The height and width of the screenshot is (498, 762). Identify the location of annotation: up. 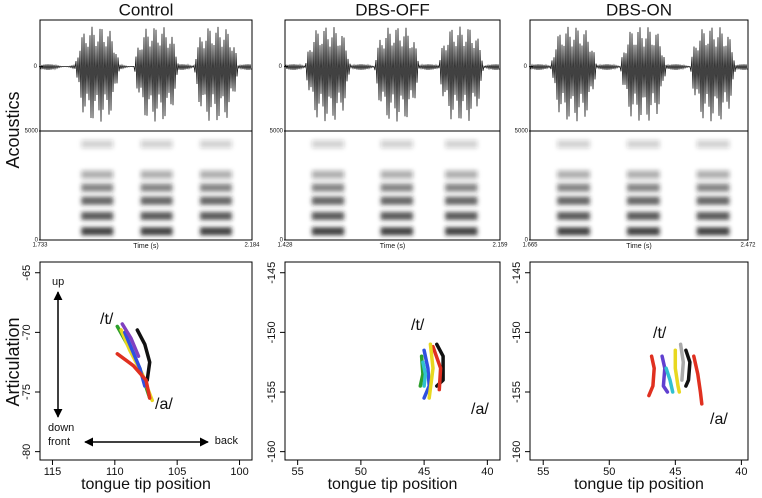
(58, 282).